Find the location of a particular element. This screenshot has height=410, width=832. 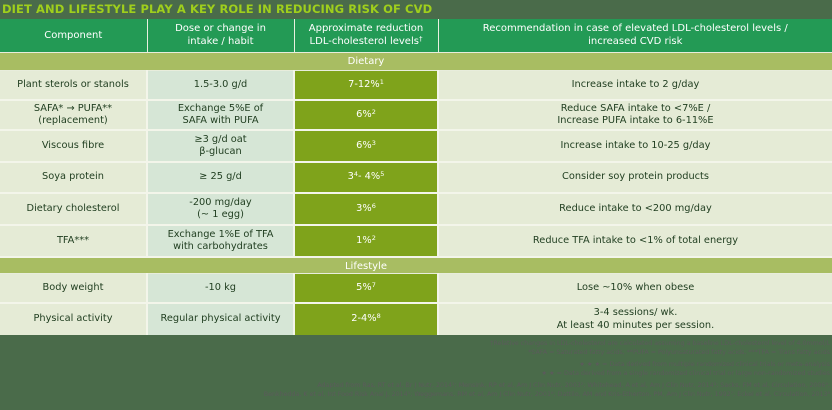

recommendation-cell: Consider soy protein products is located at coordinates (635, 178).